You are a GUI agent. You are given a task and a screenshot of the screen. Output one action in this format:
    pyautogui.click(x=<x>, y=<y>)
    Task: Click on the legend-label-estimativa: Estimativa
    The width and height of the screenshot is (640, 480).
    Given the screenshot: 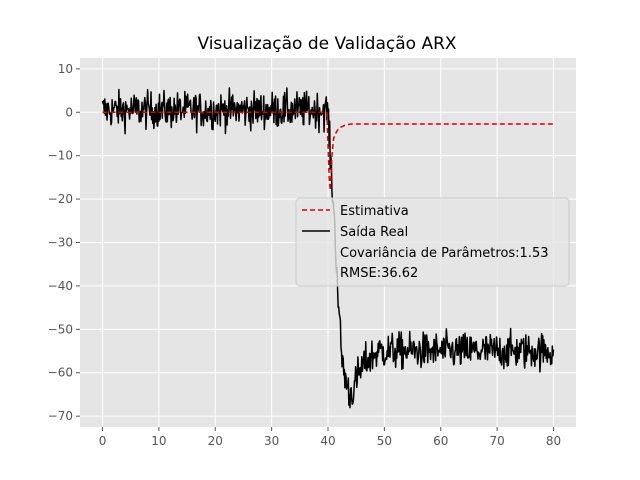 What is the action you would take?
    pyautogui.click(x=374, y=211)
    